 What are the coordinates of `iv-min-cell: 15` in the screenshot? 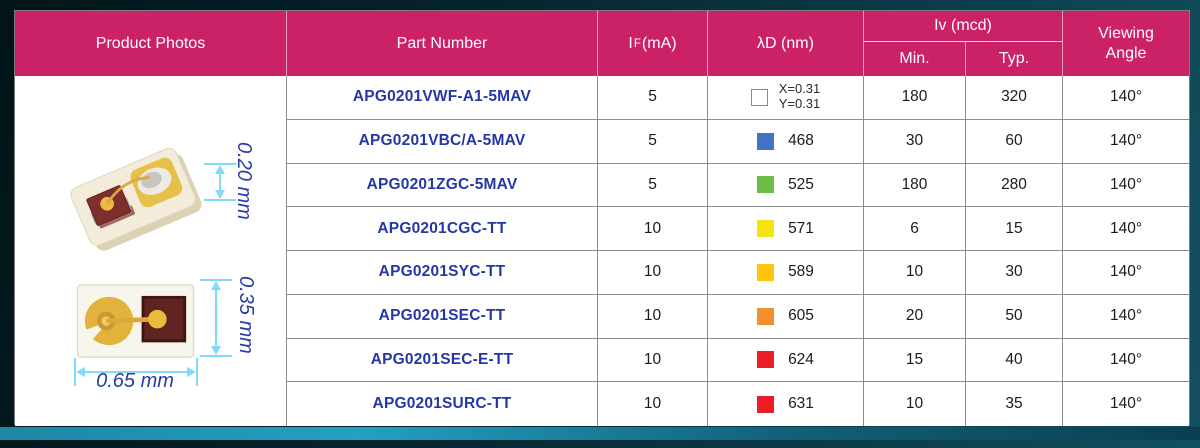 It's located at (915, 360).